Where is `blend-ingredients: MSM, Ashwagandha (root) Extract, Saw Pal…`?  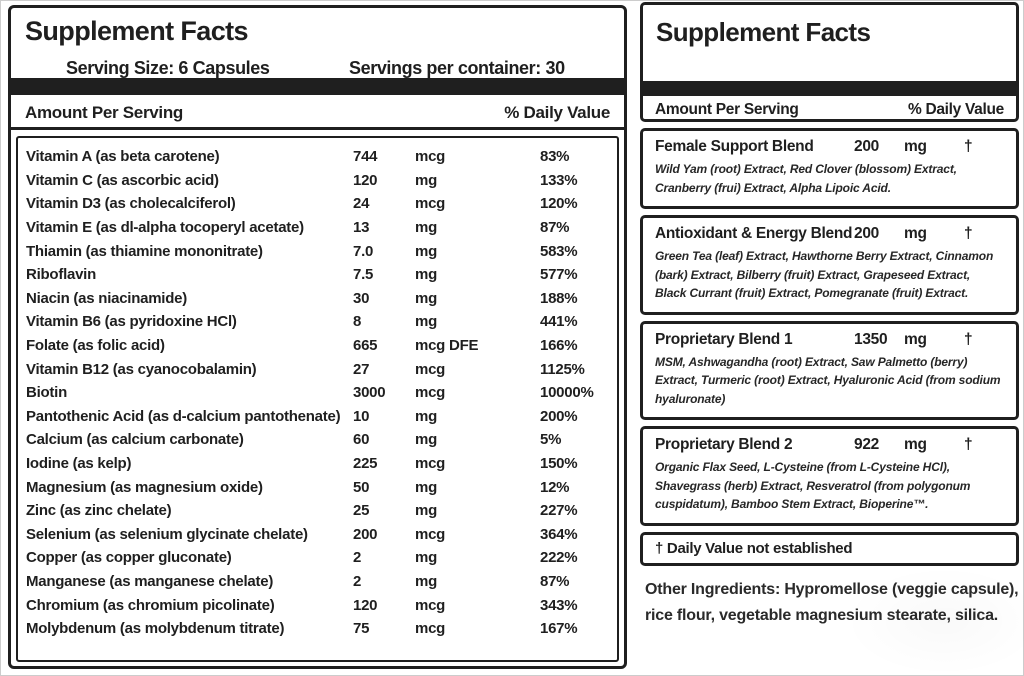 blend-ingredients: MSM, Ashwagandha (root) Extract, Saw Pal… is located at coordinates (828, 380).